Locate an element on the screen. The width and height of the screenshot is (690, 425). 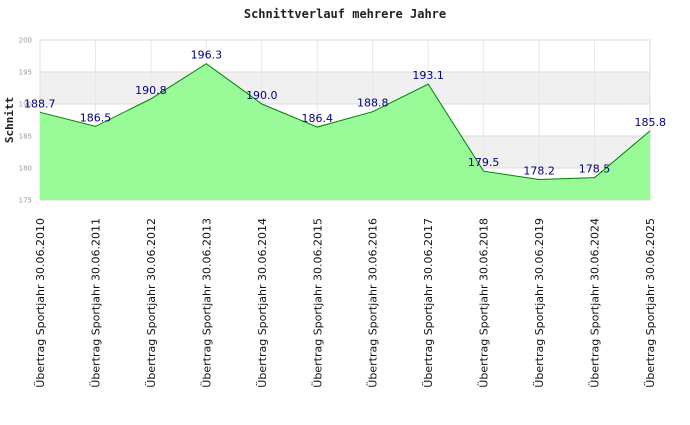
data-label: 178.5 is located at coordinates (595, 169).